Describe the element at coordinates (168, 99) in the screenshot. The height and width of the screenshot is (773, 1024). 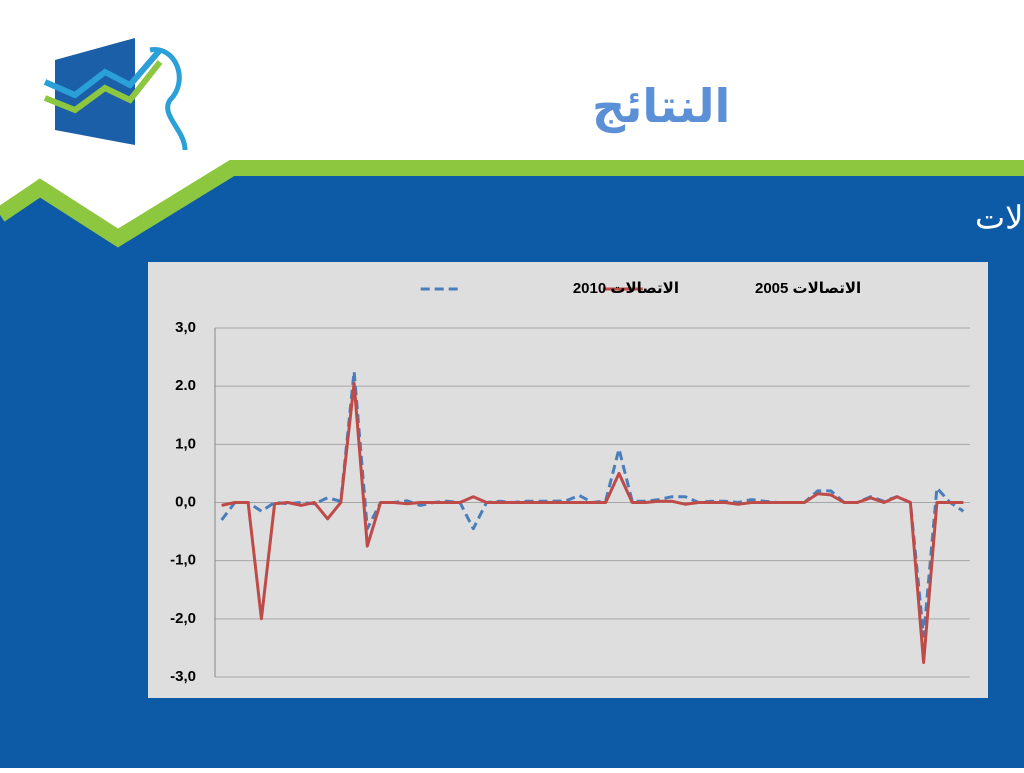
I see `logo-curve` at that location.